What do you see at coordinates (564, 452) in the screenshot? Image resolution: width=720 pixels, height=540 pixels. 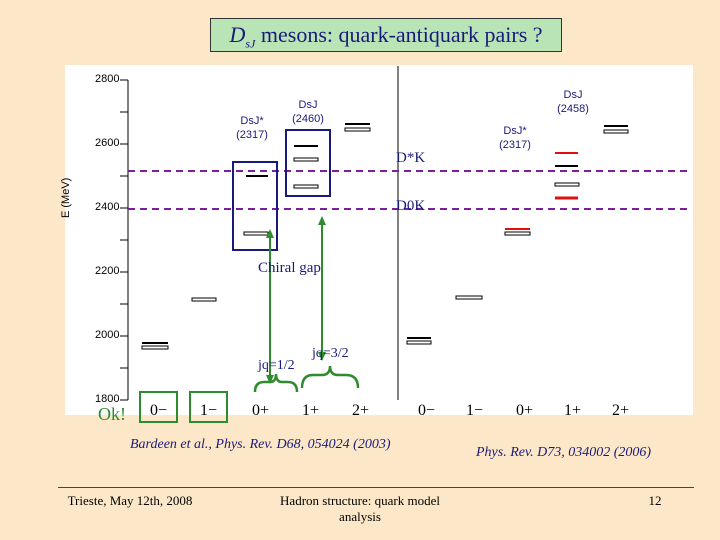 I see `citation-right: Phys. Rev. D73, 034002 (2006)` at bounding box center [564, 452].